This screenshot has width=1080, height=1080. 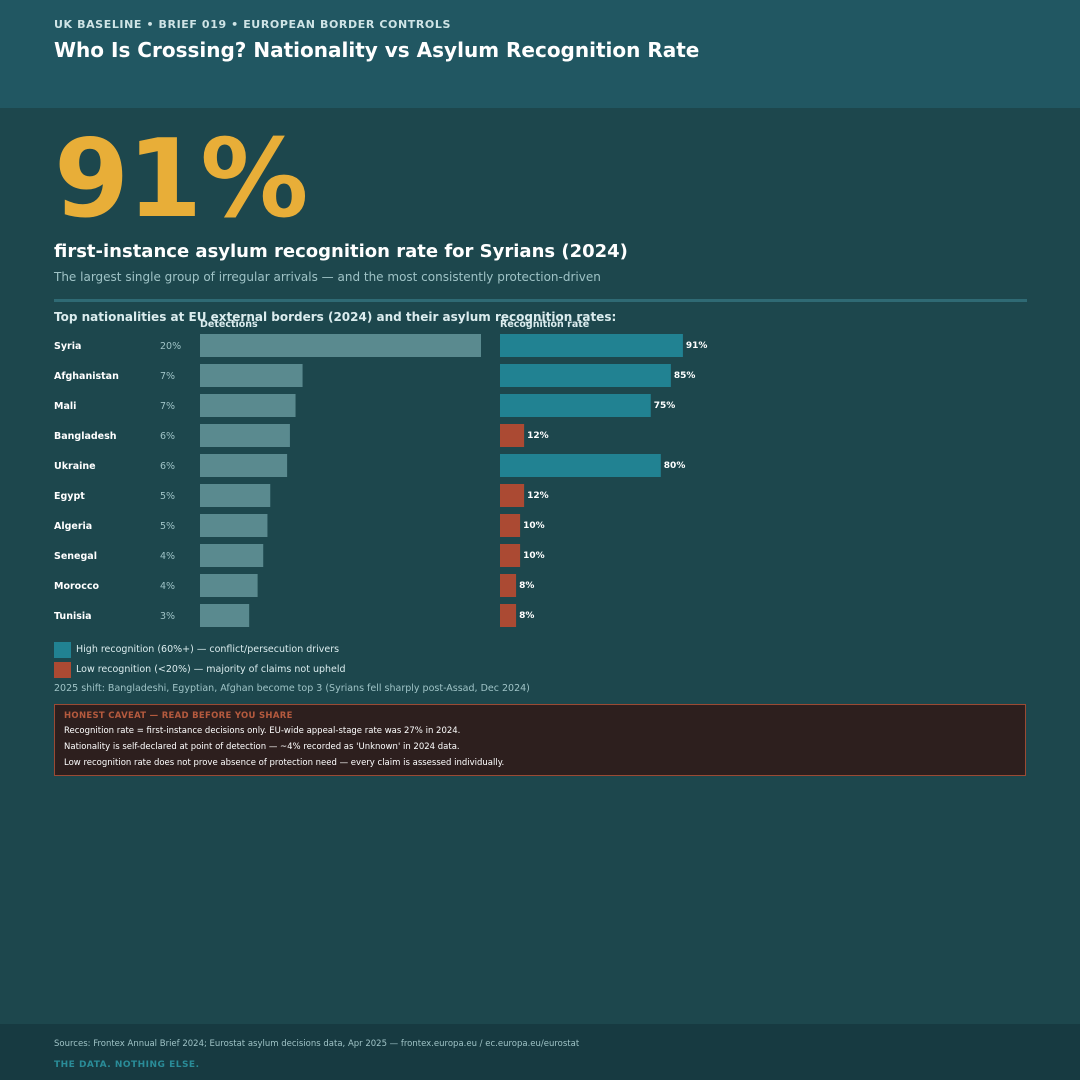 I want to click on country-label: Syria, so click(x=67, y=346).